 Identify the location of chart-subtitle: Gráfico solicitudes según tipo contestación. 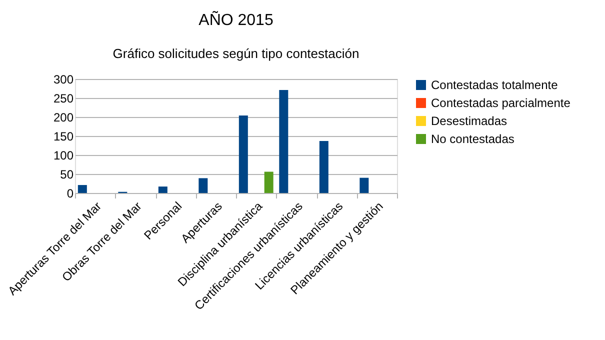
(236, 53).